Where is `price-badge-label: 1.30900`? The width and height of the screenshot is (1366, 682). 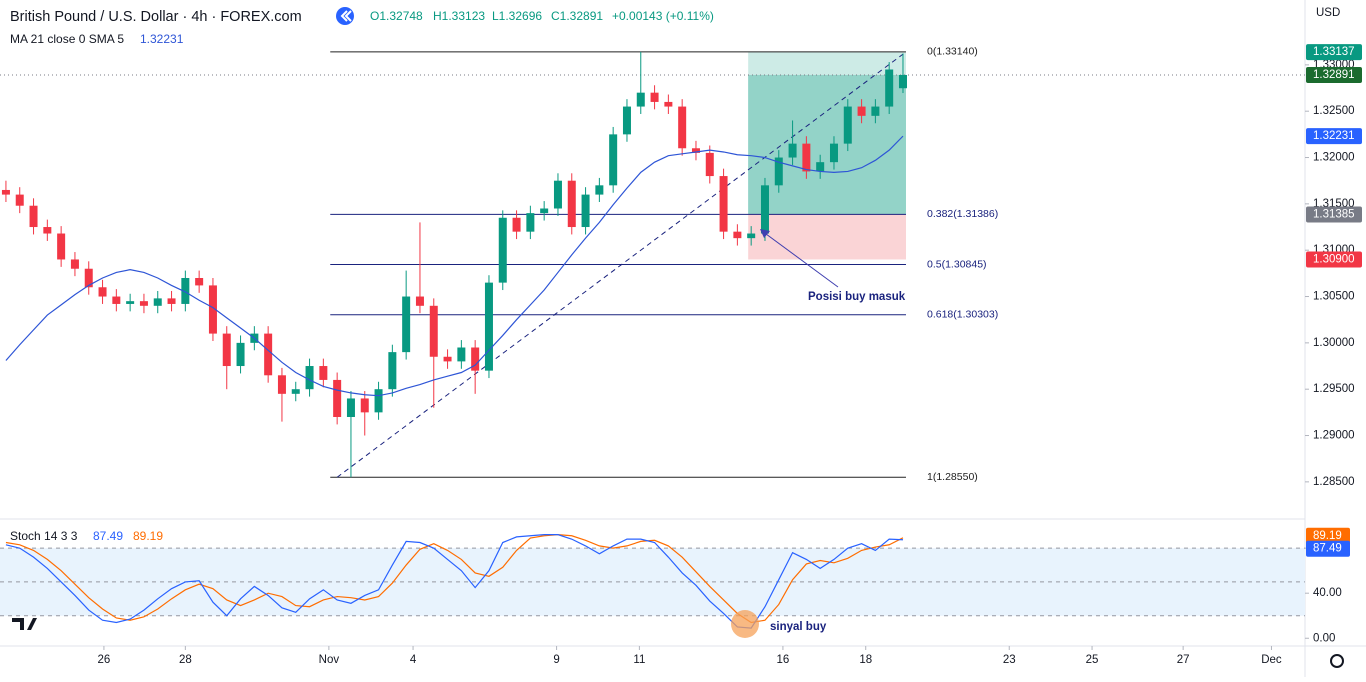 price-badge-label: 1.30900 is located at coordinates (1334, 259).